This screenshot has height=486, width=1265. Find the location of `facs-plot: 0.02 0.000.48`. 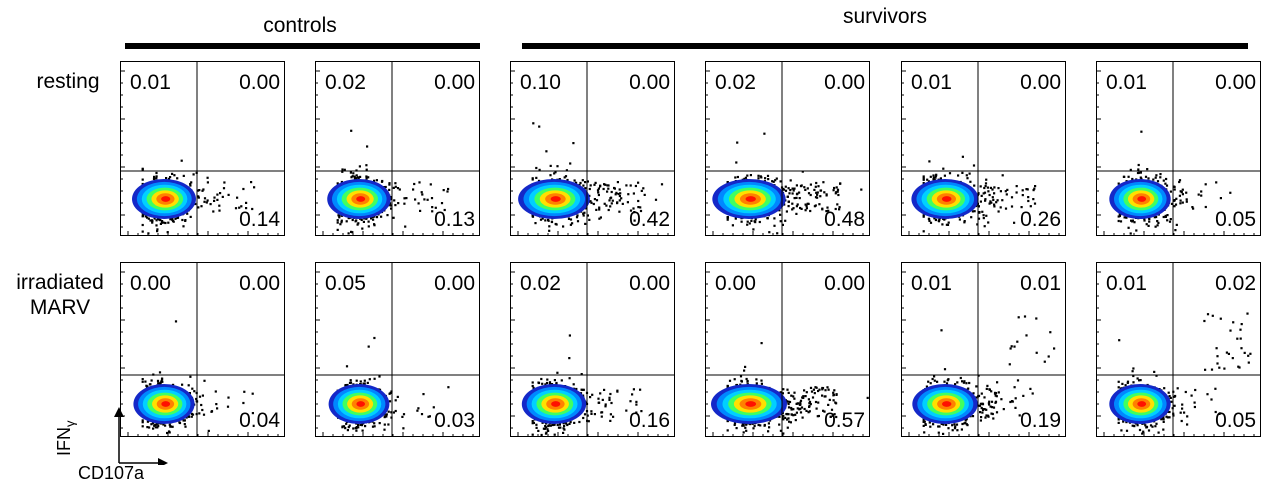

facs-plot: 0.02 0.000.48 is located at coordinates (787, 148).